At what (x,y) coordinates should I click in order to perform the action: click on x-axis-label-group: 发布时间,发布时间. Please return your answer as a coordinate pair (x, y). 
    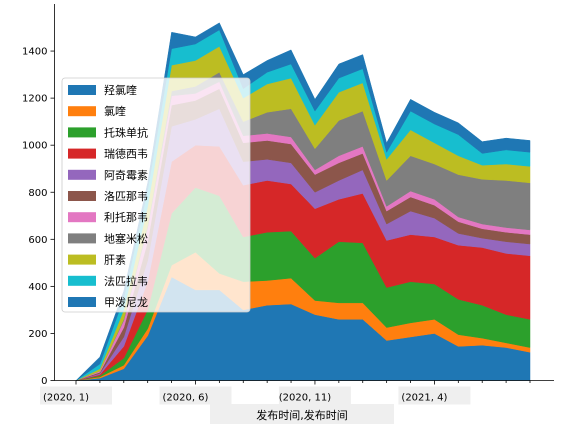
    Looking at the image, I should click on (302, 414).